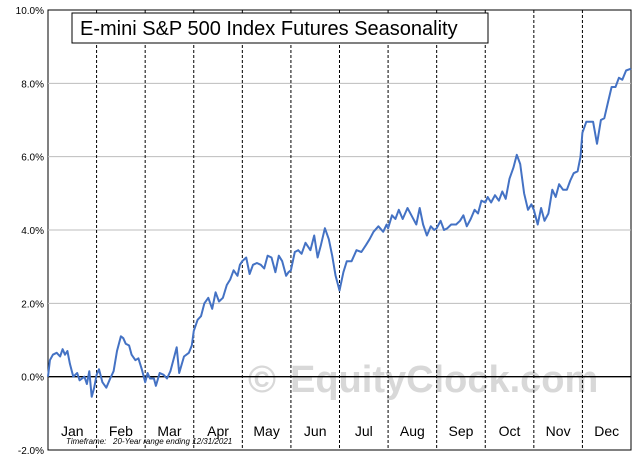 The image size is (637, 463). Describe the element at coordinates (269, 29) in the screenshot. I see `chart-title: E-mini S&P 500 Index Futures Seasonality` at that location.